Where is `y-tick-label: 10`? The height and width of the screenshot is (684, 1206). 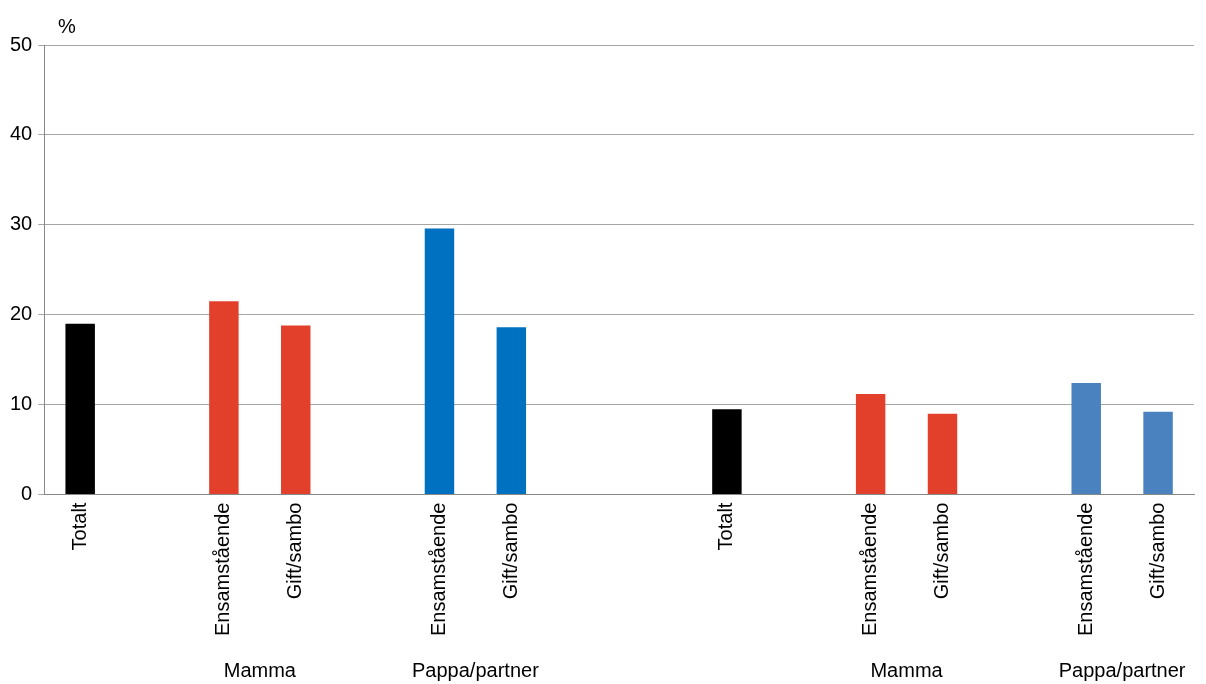
y-tick-label: 10 is located at coordinates (21, 403).